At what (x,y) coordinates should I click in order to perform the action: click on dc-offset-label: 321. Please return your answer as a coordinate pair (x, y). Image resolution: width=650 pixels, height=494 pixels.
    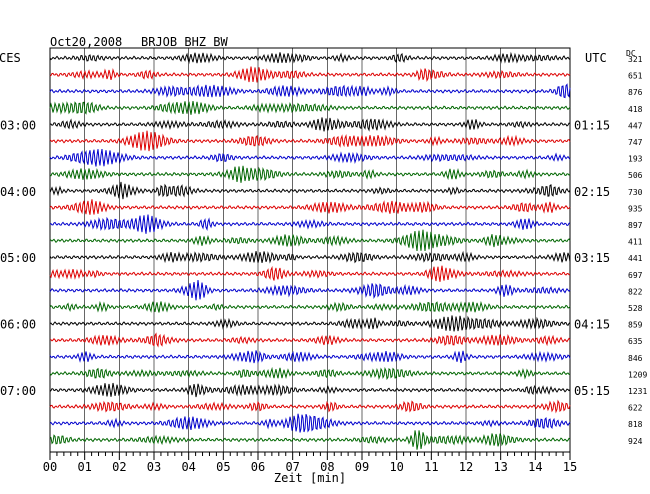
    Looking at the image, I should click on (635, 59).